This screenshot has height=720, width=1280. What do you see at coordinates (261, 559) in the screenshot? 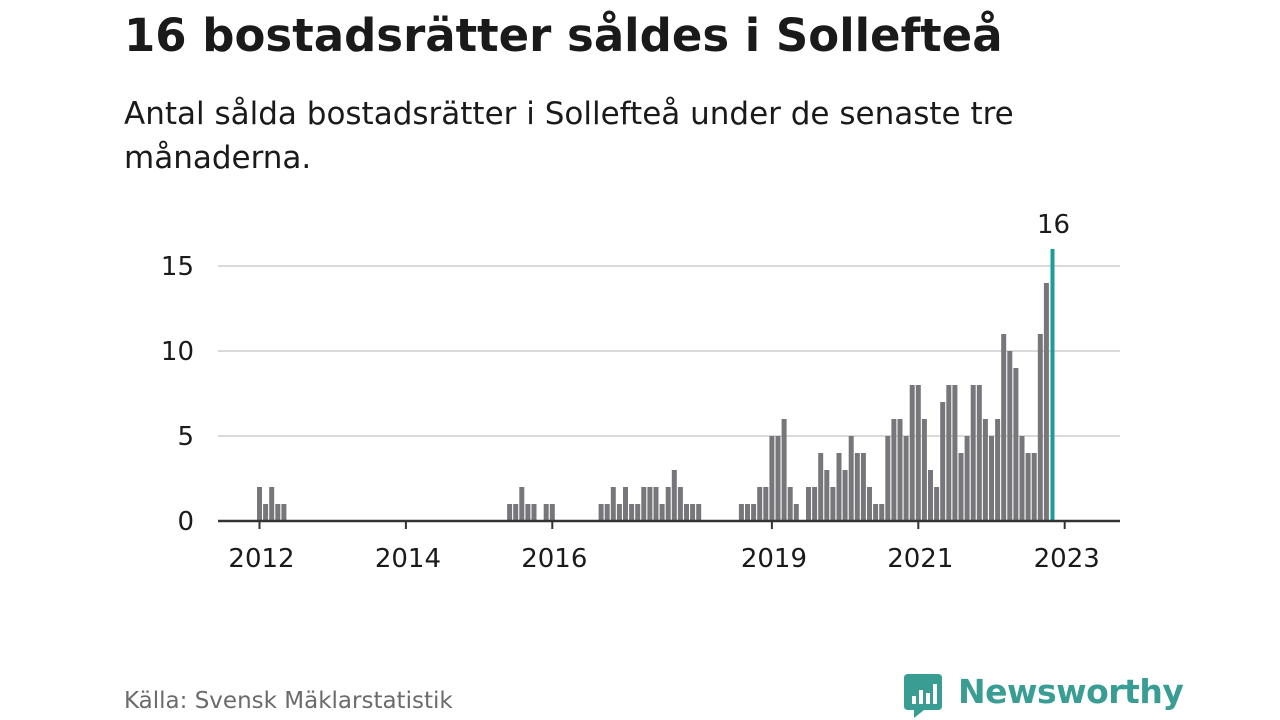
I see `x-tick-label: 2012` at bounding box center [261, 559].